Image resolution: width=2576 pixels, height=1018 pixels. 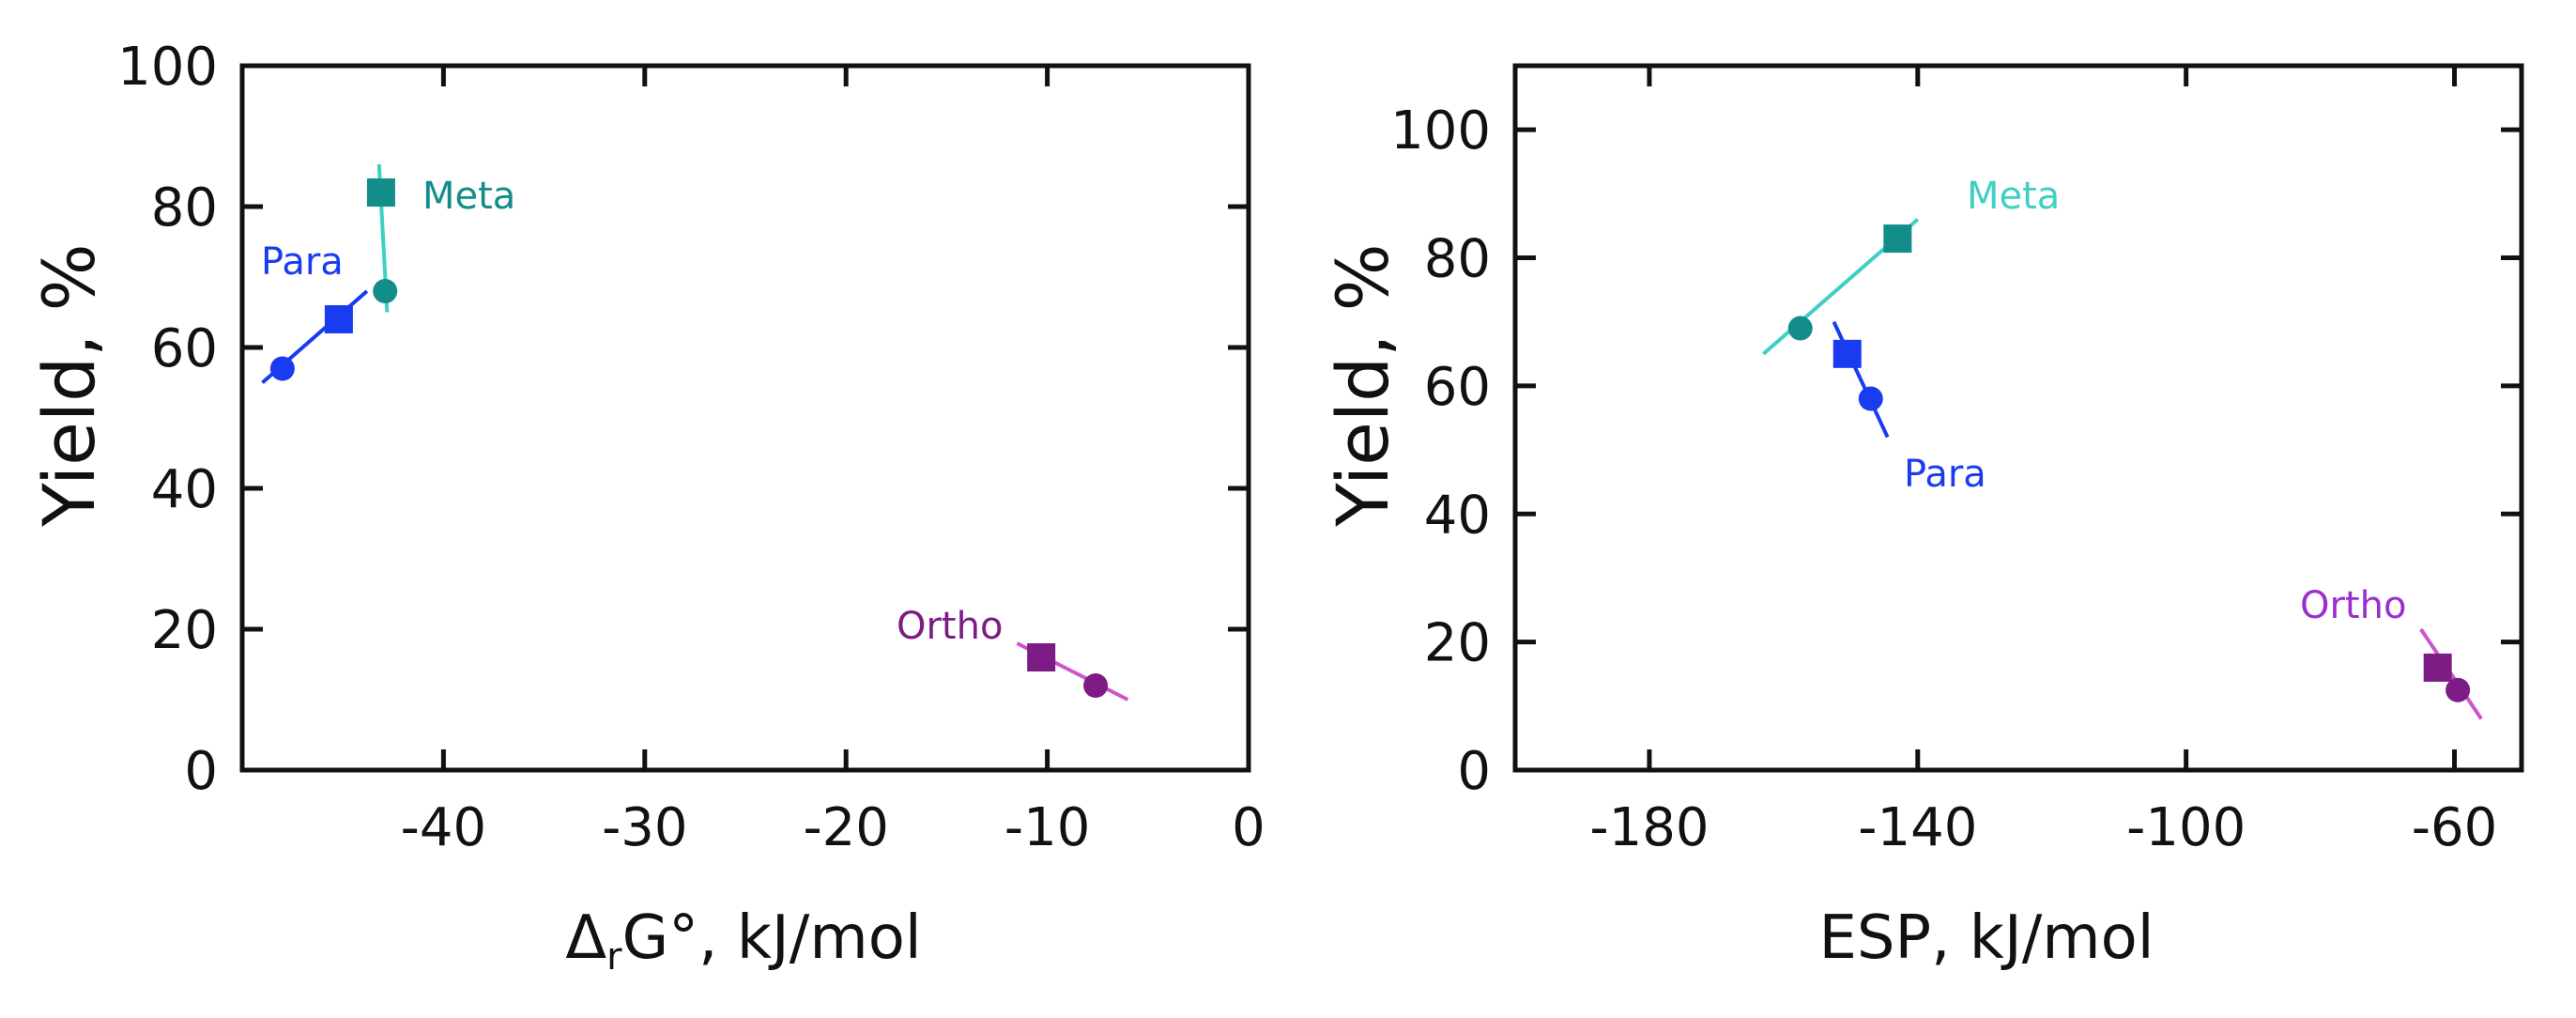 What do you see at coordinates (2014, 197) in the screenshot?
I see `right-label-meta: Meta` at bounding box center [2014, 197].